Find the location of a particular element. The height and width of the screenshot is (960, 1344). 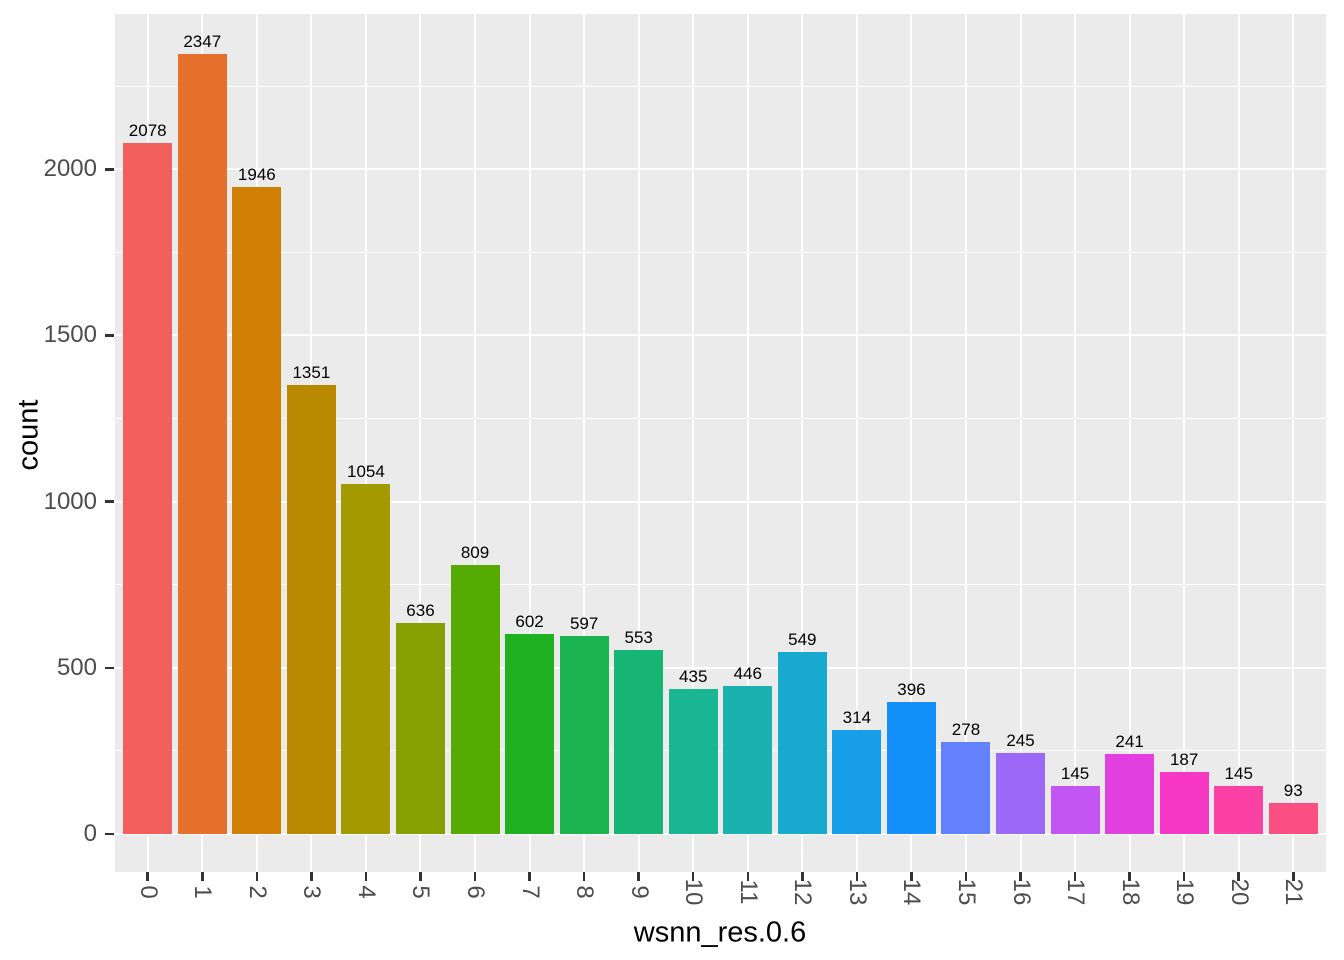

x-tick-label: 5 is located at coordinates (421, 892).